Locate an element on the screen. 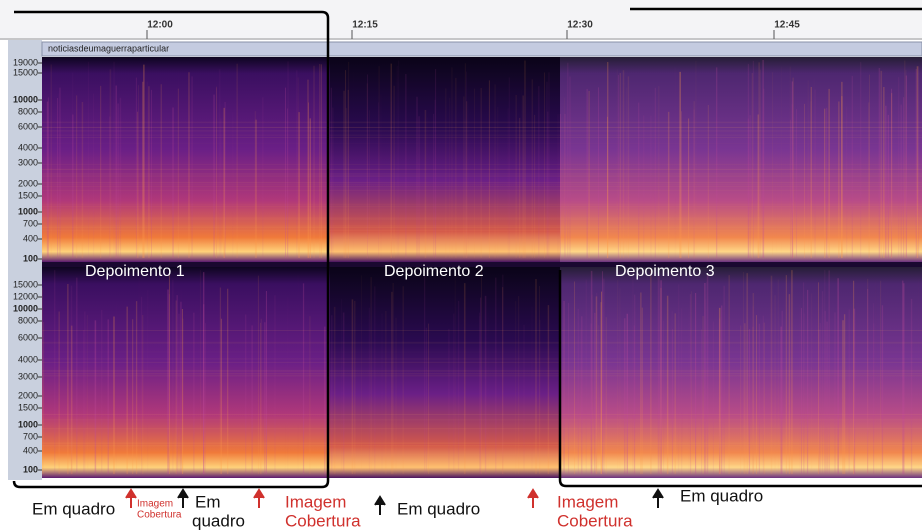 Image resolution: width=922 pixels, height=530 pixels. timeline-label: 12:30 is located at coordinates (580, 25).